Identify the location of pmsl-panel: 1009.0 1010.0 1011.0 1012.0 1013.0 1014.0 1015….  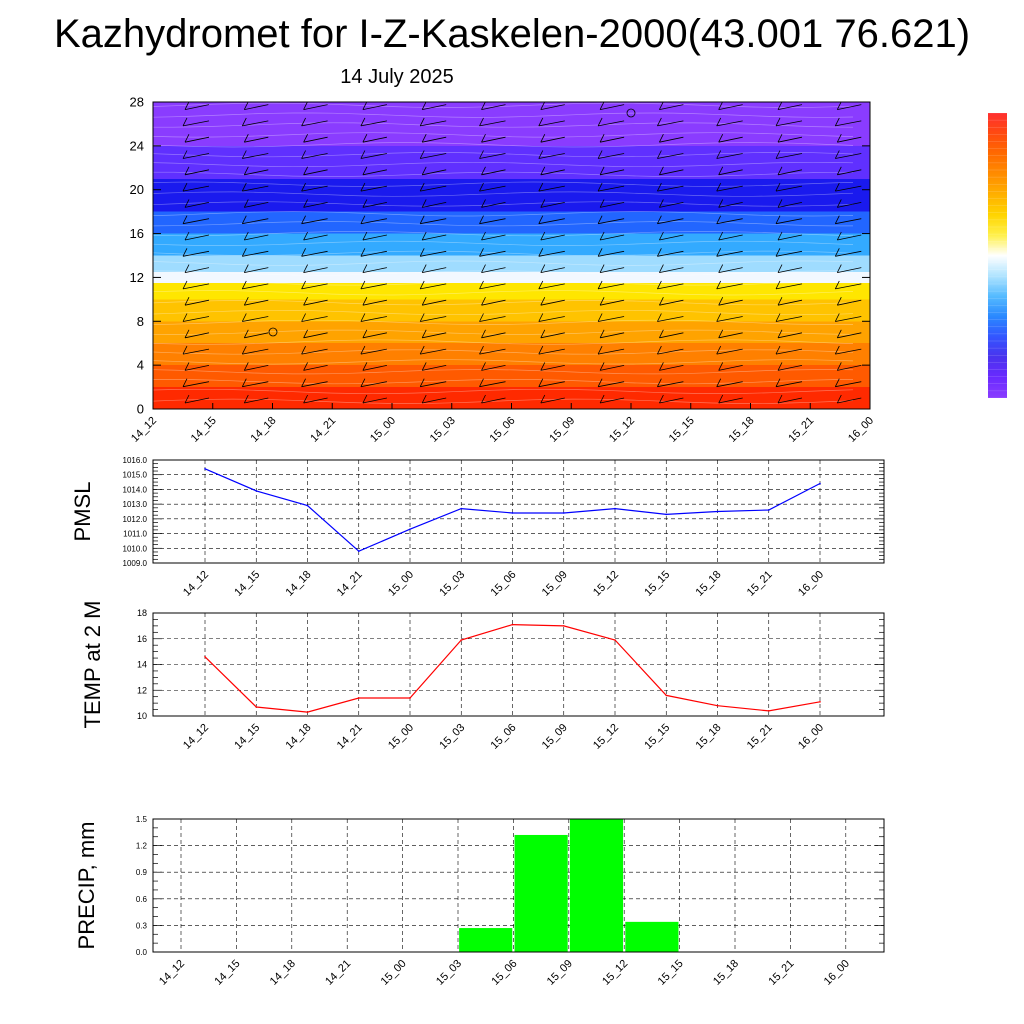
(477, 527).